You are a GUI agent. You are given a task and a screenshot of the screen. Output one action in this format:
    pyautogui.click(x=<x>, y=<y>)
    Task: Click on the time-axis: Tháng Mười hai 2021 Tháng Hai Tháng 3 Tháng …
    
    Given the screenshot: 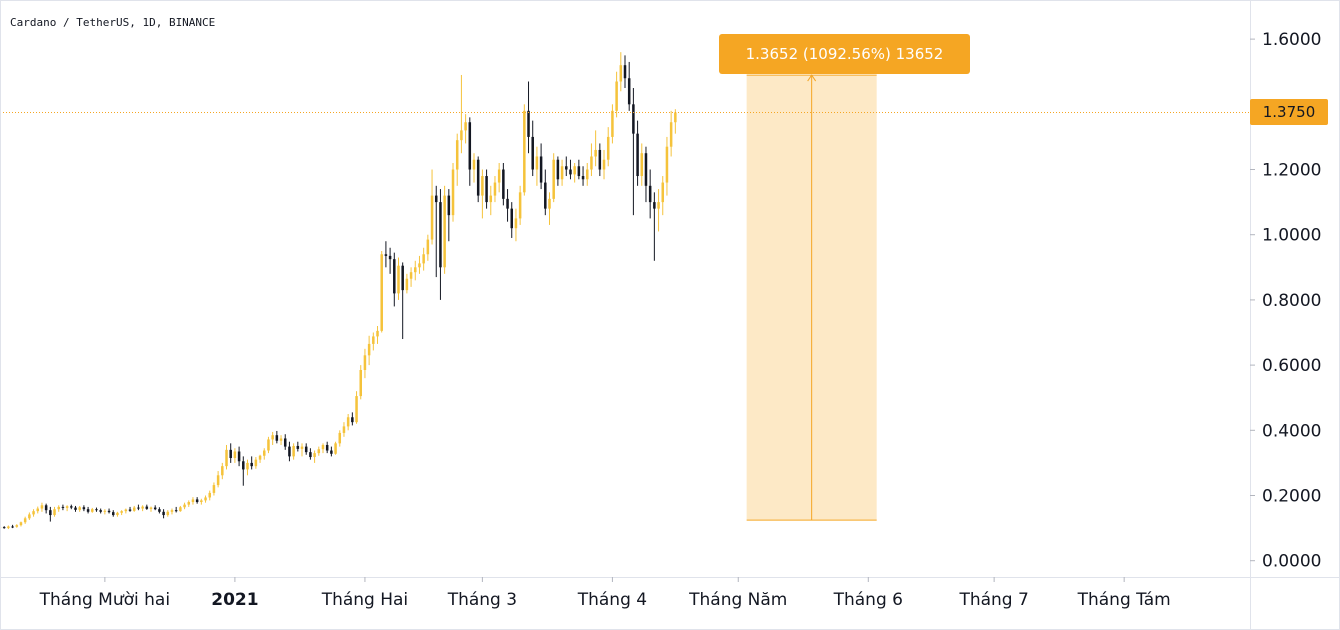 What is the action you would take?
    pyautogui.click(x=605, y=593)
    